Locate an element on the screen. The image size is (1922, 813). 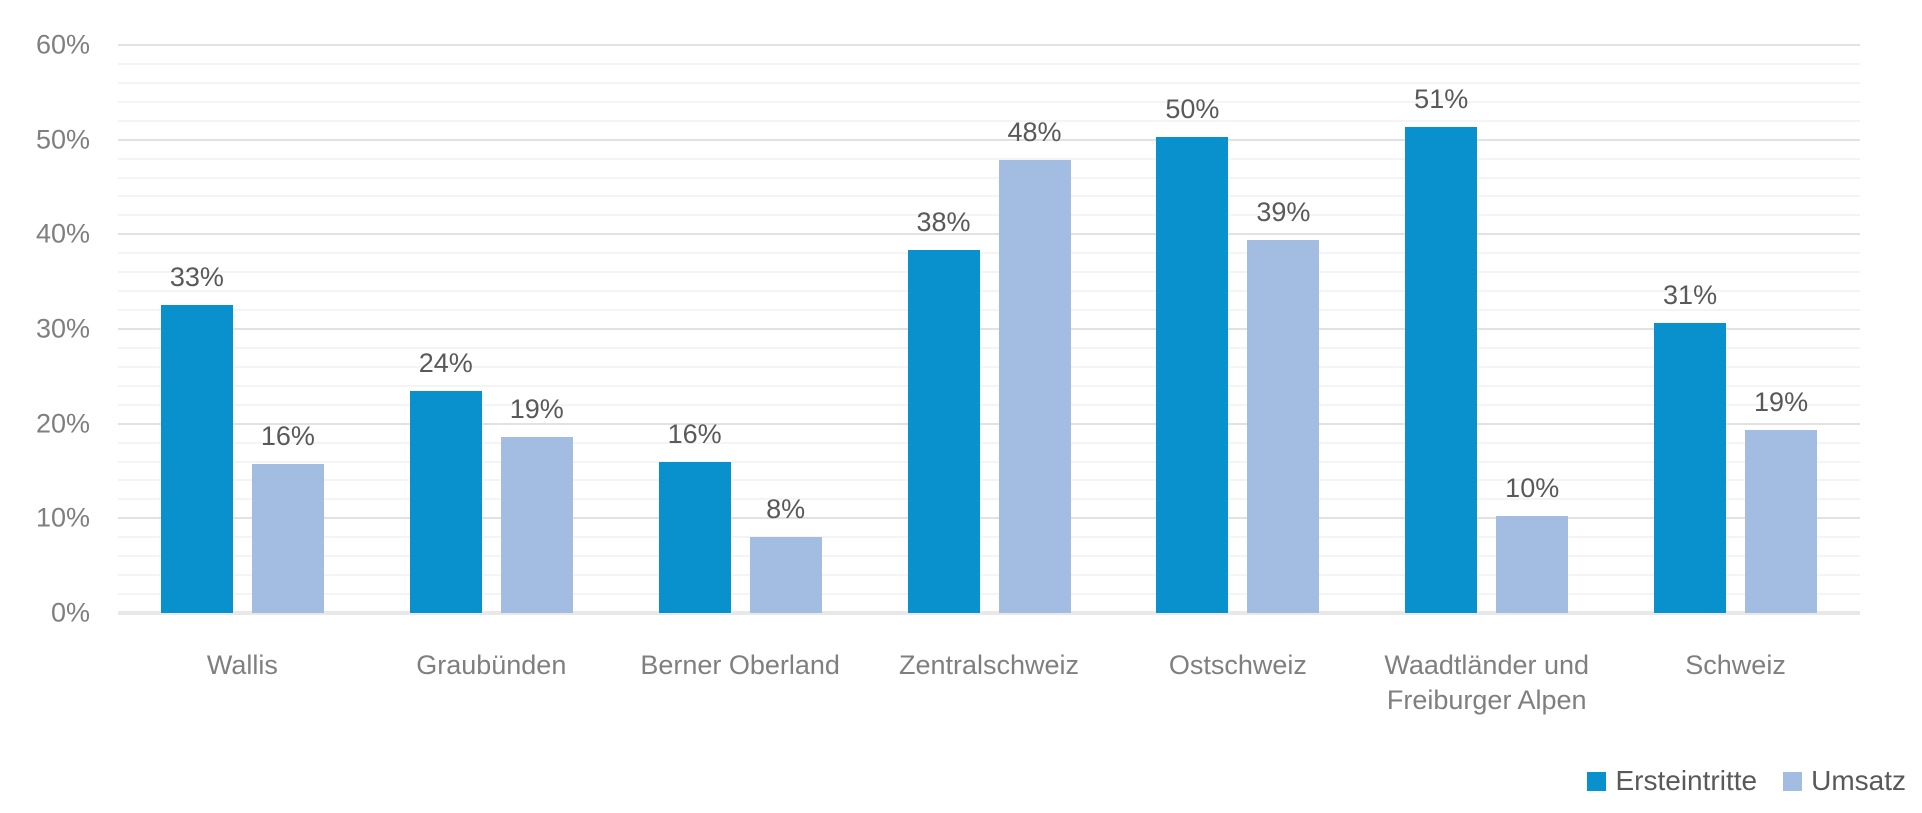
bar-value-label: 39% is located at coordinates (1283, 212).